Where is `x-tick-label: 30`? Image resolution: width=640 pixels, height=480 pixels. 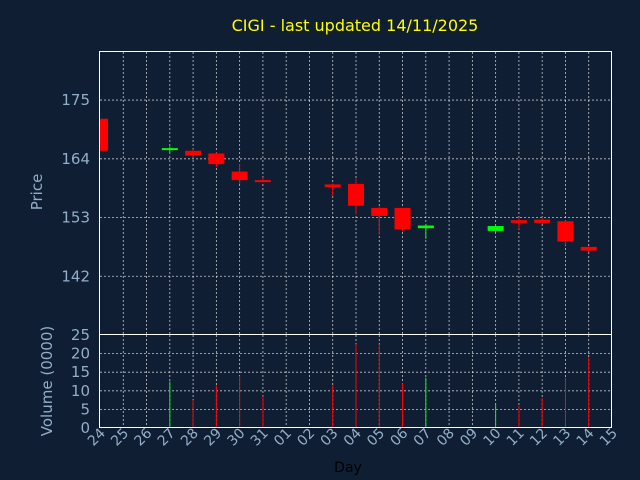
x-tick-label: 30 is located at coordinates (237, 438).